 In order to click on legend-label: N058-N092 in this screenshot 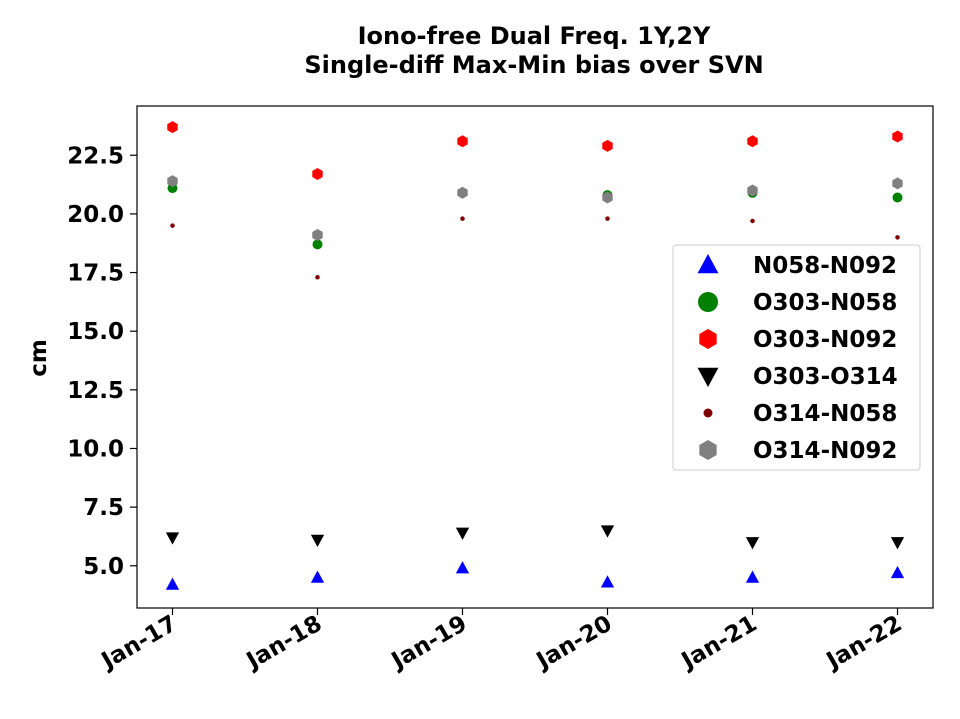, I will do `click(825, 266)`.